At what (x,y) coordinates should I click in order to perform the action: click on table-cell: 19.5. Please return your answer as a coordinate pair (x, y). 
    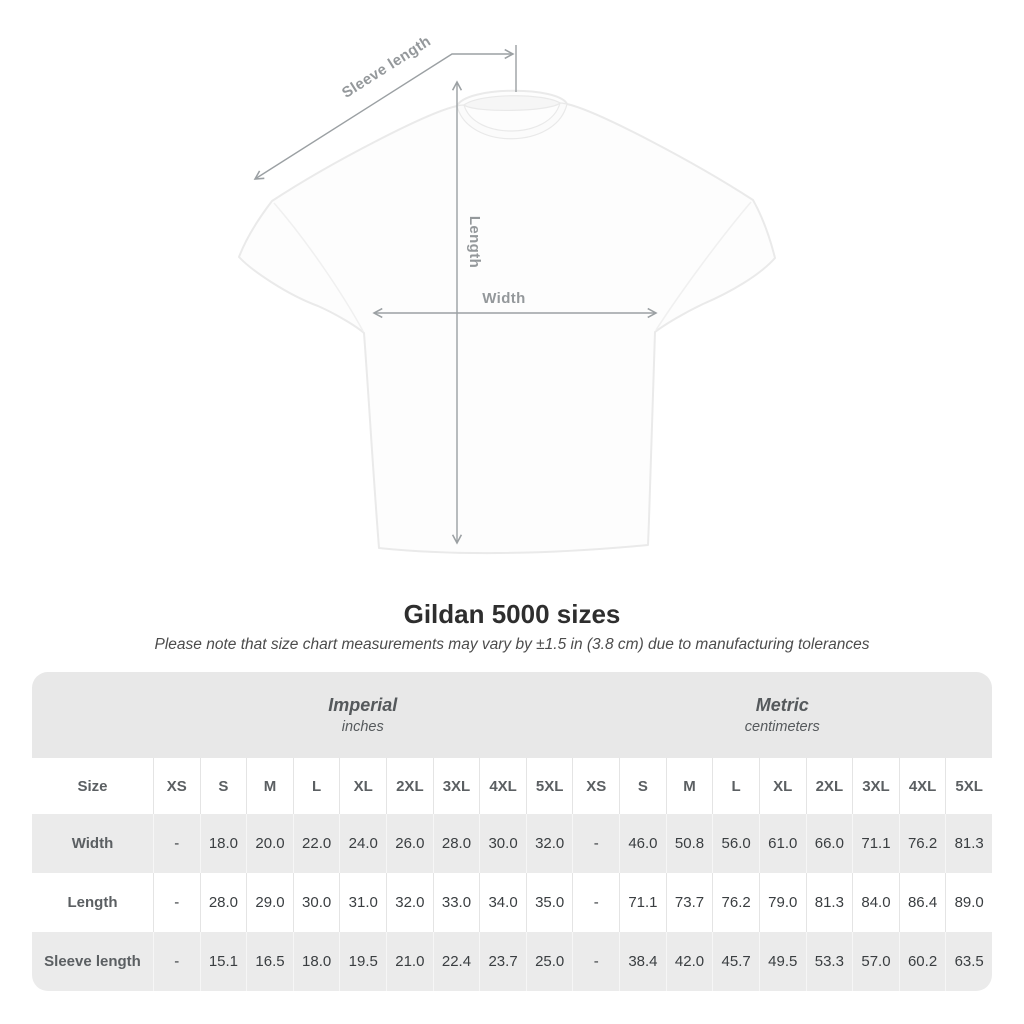
    Looking at the image, I should click on (363, 961).